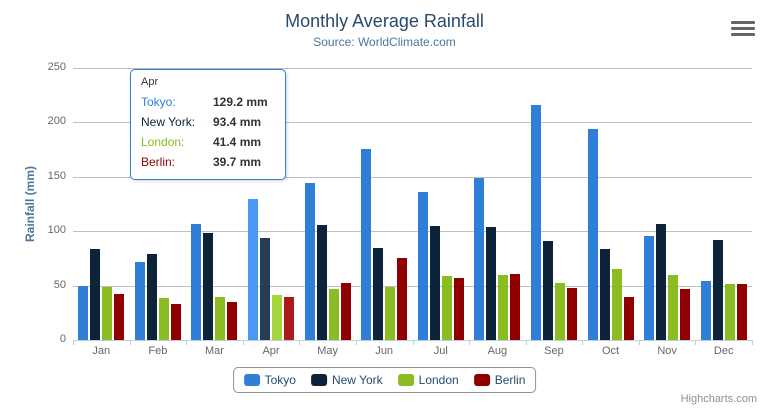  What do you see at coordinates (253, 269) in the screenshot?
I see `bar-tokyo-apr` at bounding box center [253, 269].